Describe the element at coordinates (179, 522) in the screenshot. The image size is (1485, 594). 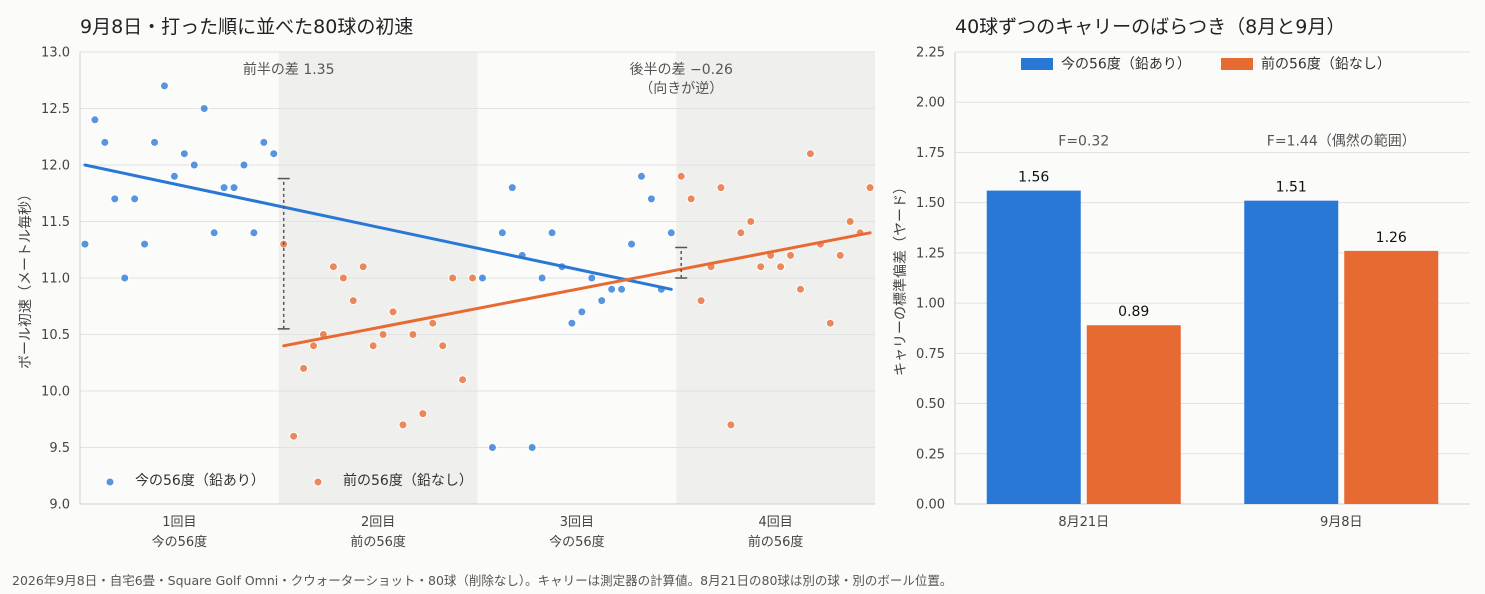
I see `x-group-label: 1回目` at that location.